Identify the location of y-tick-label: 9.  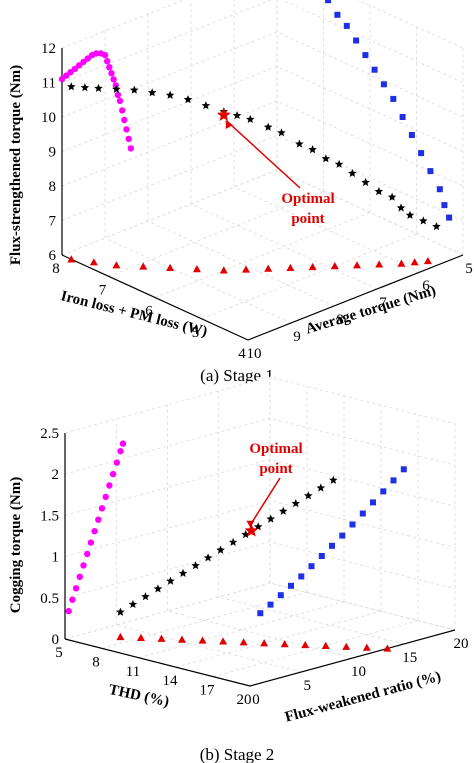
(297, 337).